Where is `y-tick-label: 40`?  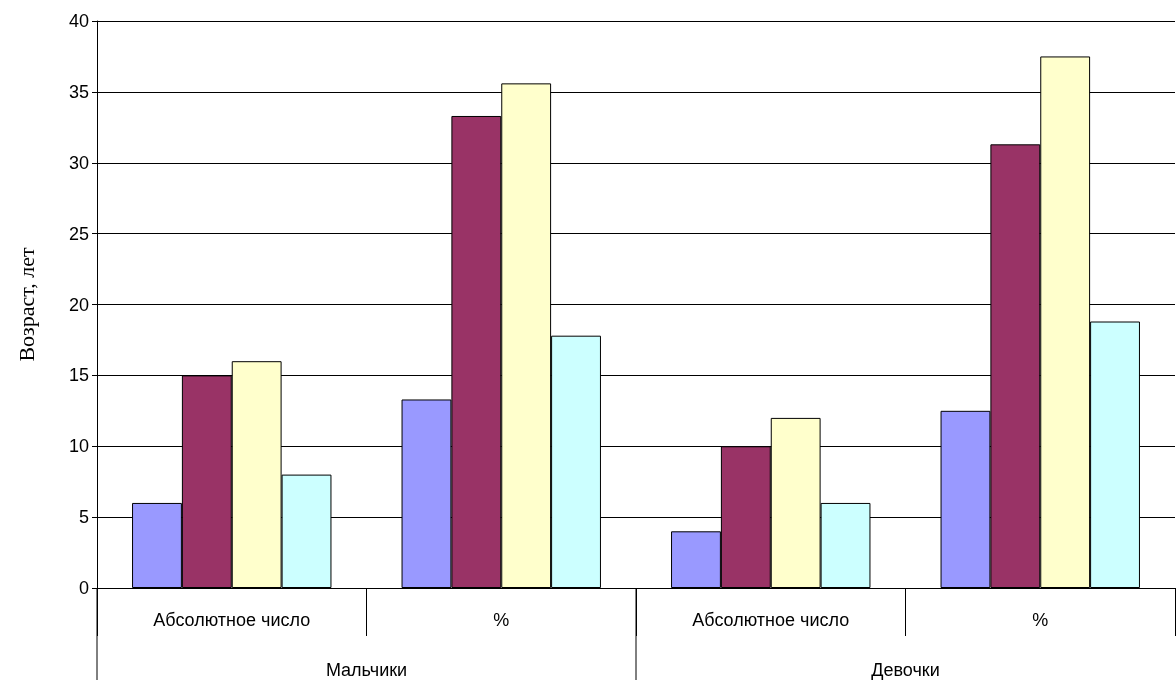 y-tick-label: 40 is located at coordinates (78, 21).